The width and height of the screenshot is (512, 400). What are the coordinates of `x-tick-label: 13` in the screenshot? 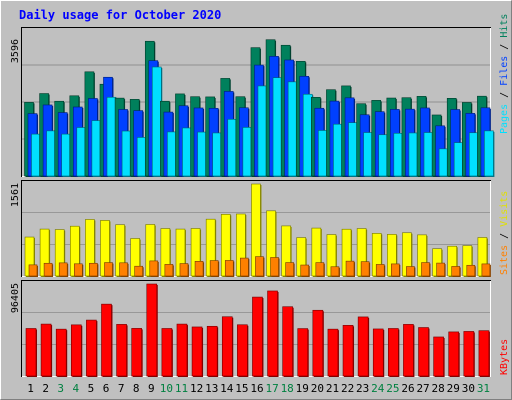 It's located at (211, 388).